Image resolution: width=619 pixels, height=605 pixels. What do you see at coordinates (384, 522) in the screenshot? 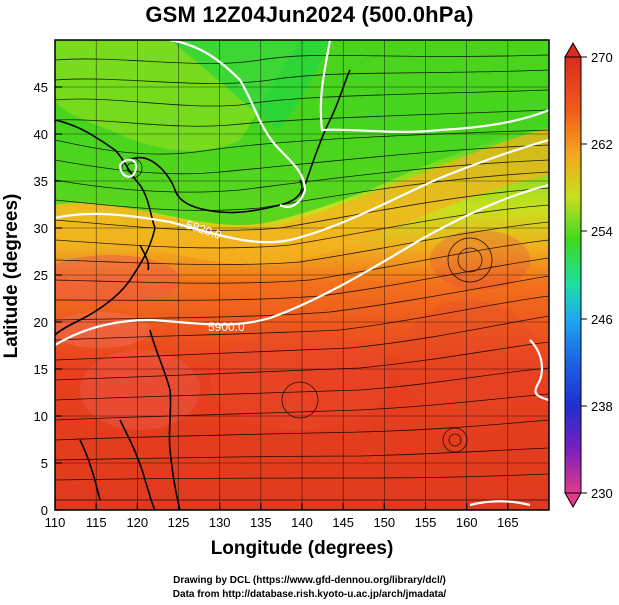
I see `x-tick-label: 150` at bounding box center [384, 522].